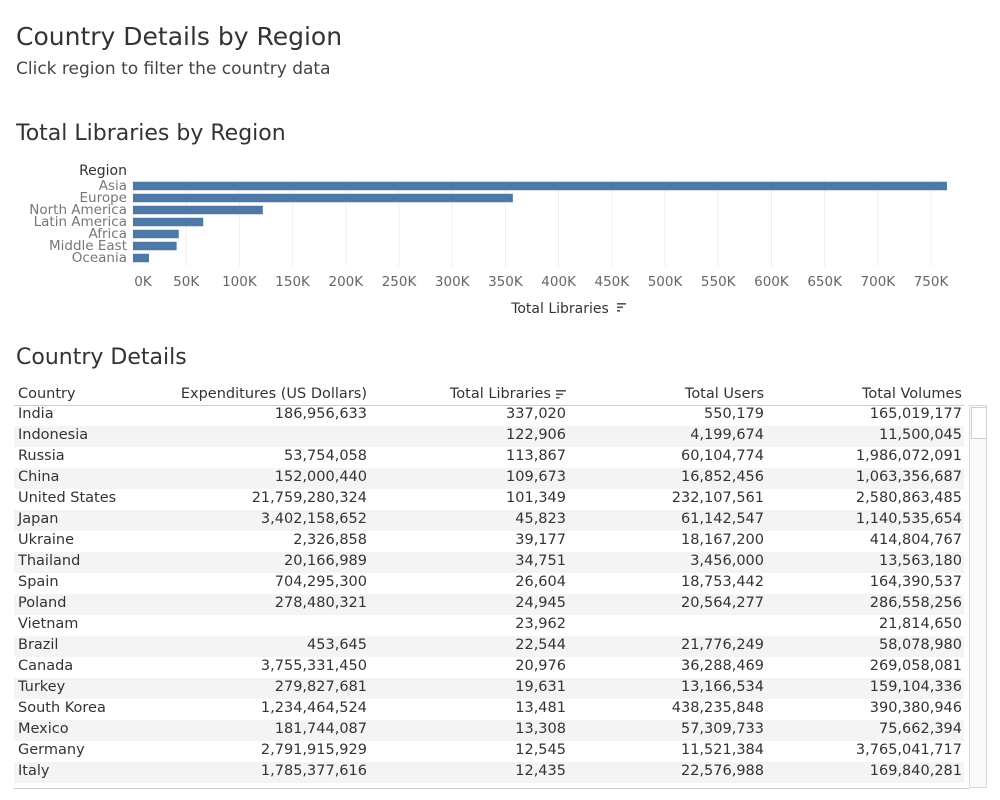 The image size is (1000, 800). What do you see at coordinates (540, 708) in the screenshot?
I see `cell-total-libraries: 13,481` at bounding box center [540, 708].